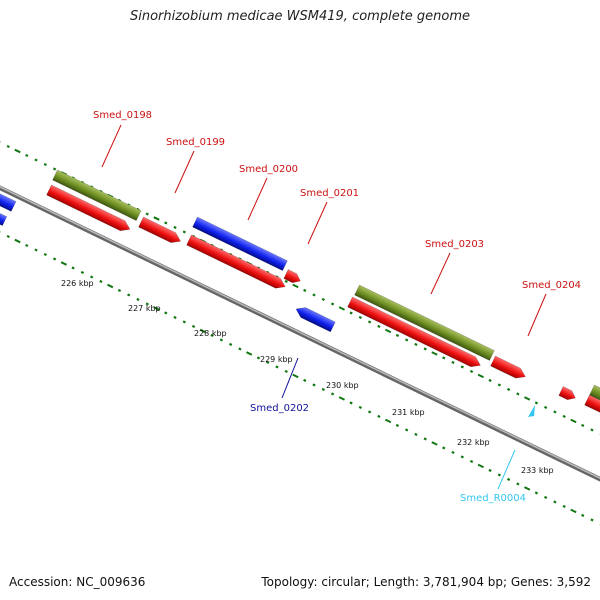  Describe the element at coordinates (144, 308) in the screenshot. I see `tick-label: 227 kbp` at that location.